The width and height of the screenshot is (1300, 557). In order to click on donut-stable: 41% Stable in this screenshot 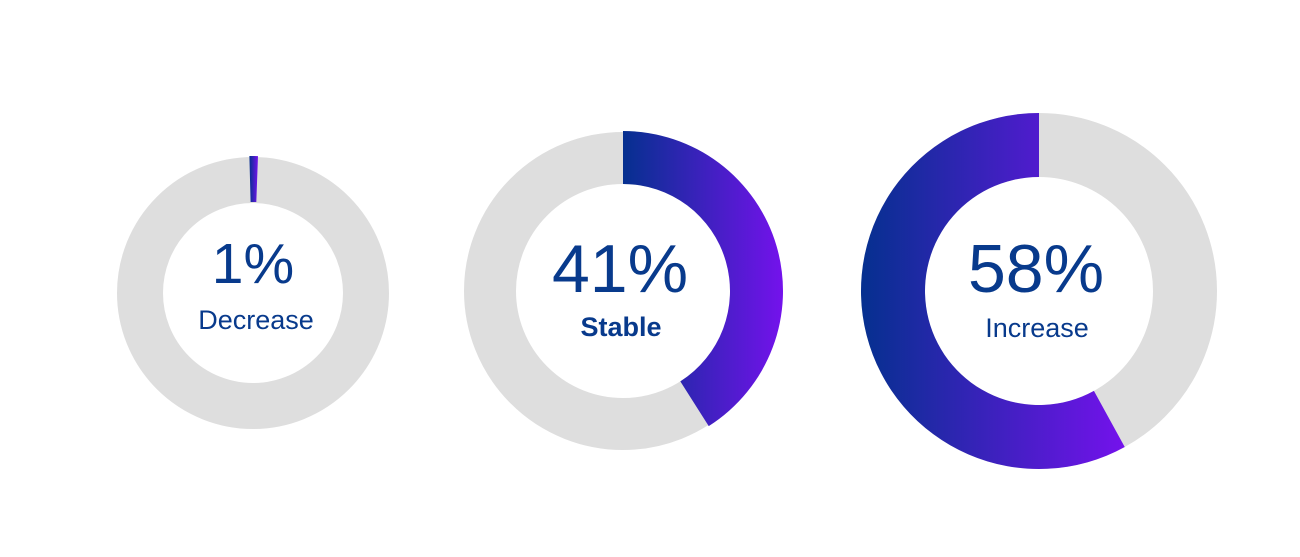, I will do `click(623, 290)`.